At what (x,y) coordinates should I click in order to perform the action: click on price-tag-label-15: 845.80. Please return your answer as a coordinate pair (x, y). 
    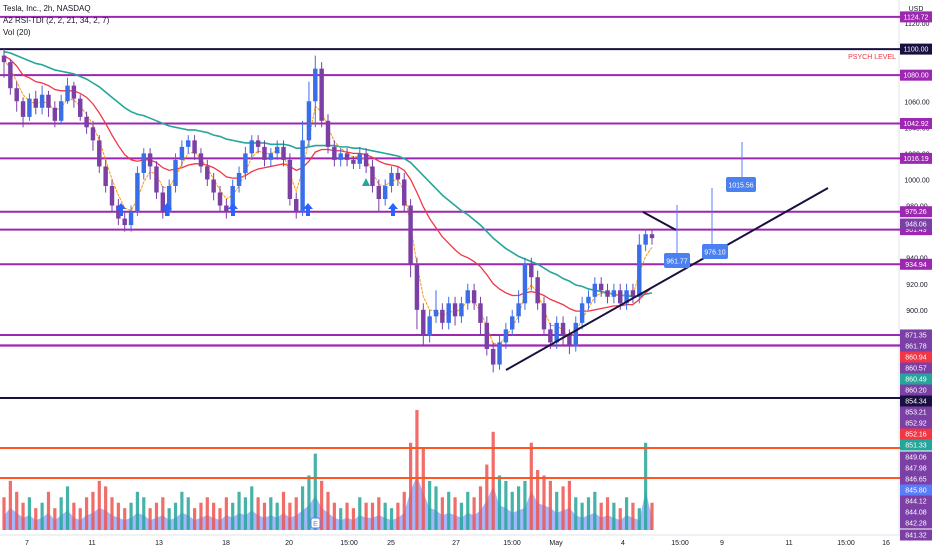
    Looking at the image, I should click on (916, 491).